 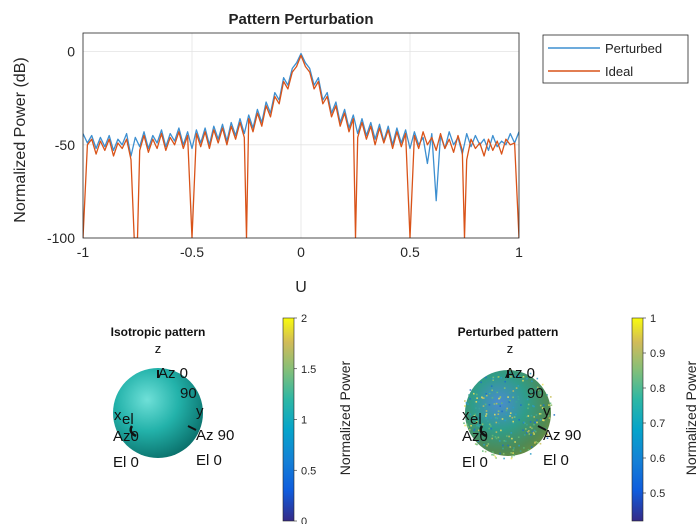 What do you see at coordinates (20, 139) in the screenshot?
I see `y-axis-label: Normalized Power (dB)` at bounding box center [20, 139].